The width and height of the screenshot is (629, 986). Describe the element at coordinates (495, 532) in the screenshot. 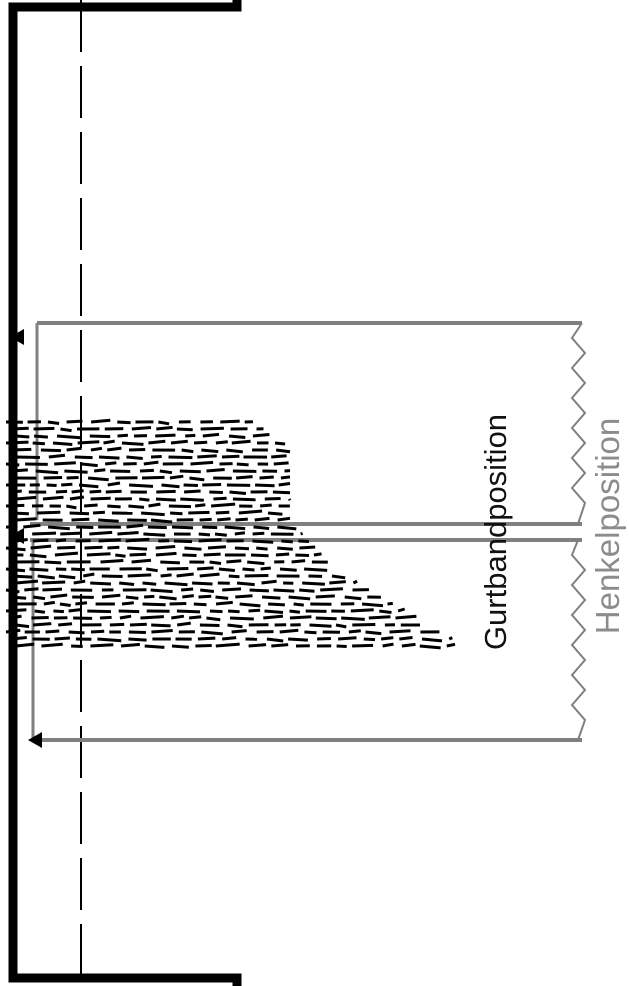

I see `gurtband-position-label: Gurtbandposition` at that location.